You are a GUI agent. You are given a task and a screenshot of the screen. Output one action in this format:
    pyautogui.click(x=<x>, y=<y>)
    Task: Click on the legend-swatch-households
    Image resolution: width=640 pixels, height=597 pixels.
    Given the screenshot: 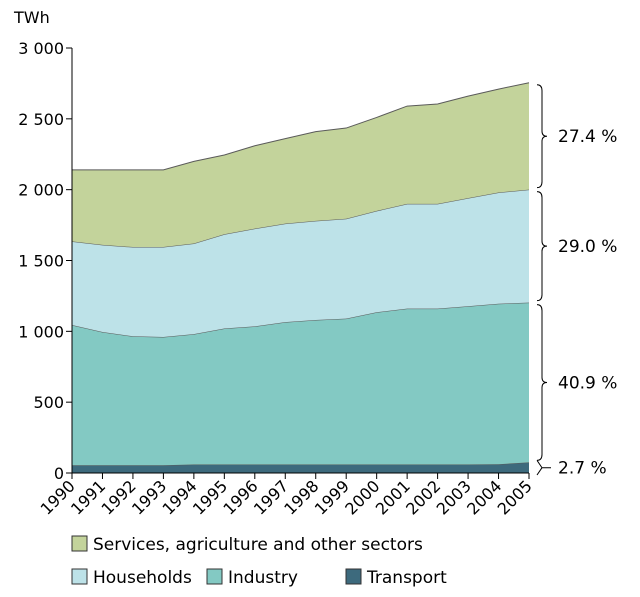 What is the action you would take?
    pyautogui.click(x=79, y=576)
    